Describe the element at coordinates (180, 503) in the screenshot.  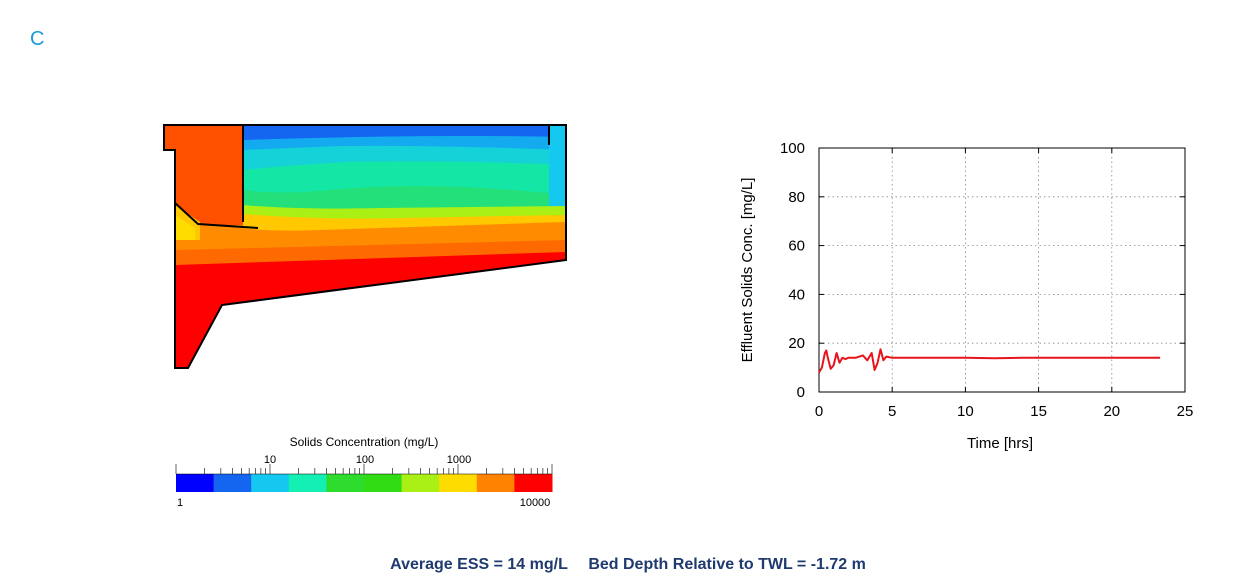
I see `colorbar-label-1: 1` at that location.